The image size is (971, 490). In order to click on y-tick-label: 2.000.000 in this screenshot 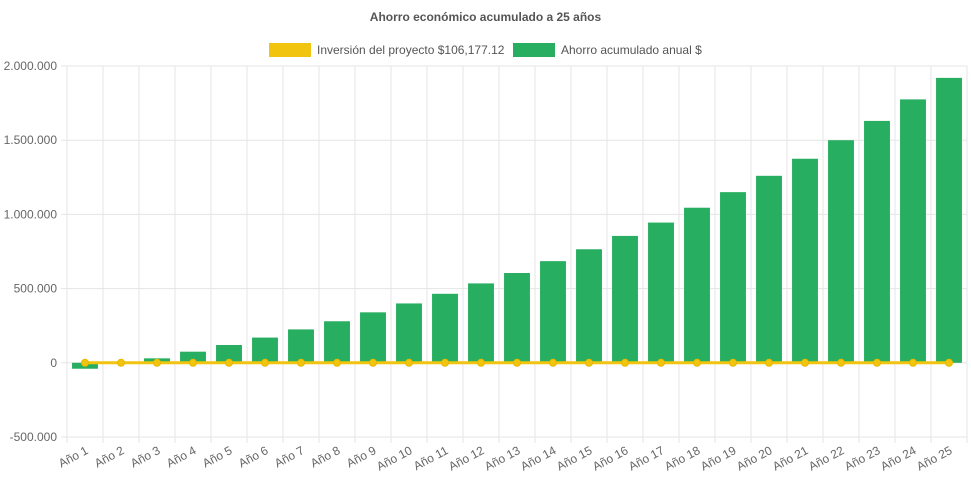, I will do `click(31, 66)`.